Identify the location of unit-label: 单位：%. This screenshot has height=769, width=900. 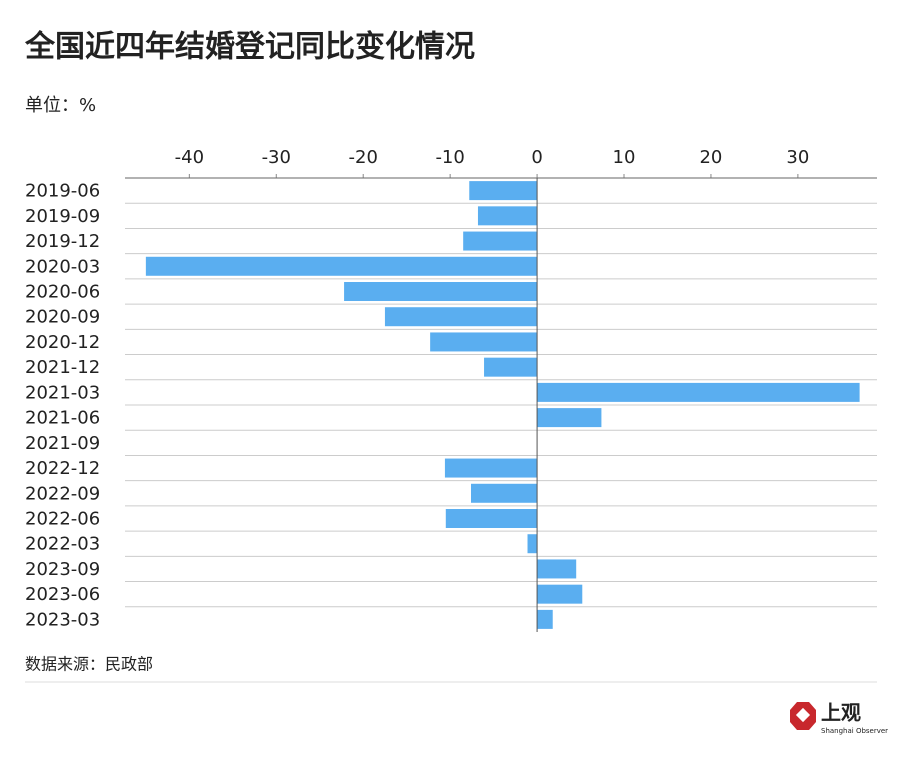
(60, 105).